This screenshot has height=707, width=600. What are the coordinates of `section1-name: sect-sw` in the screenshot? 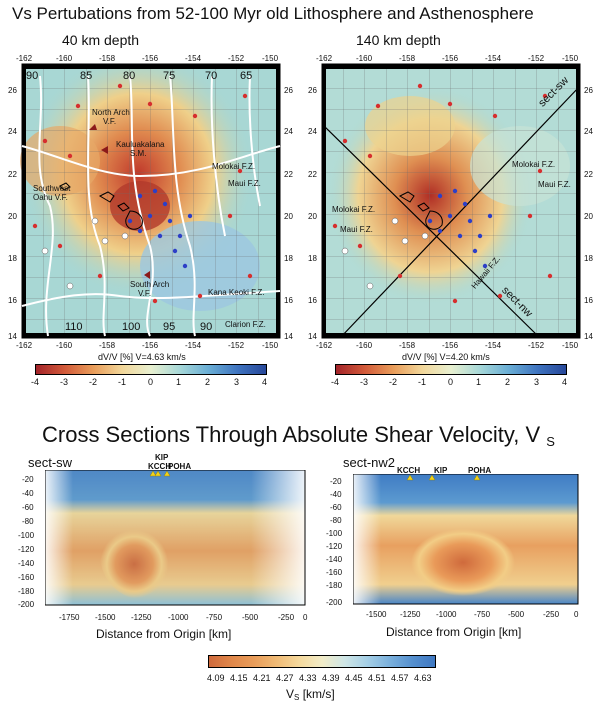 It's located at (50, 462).